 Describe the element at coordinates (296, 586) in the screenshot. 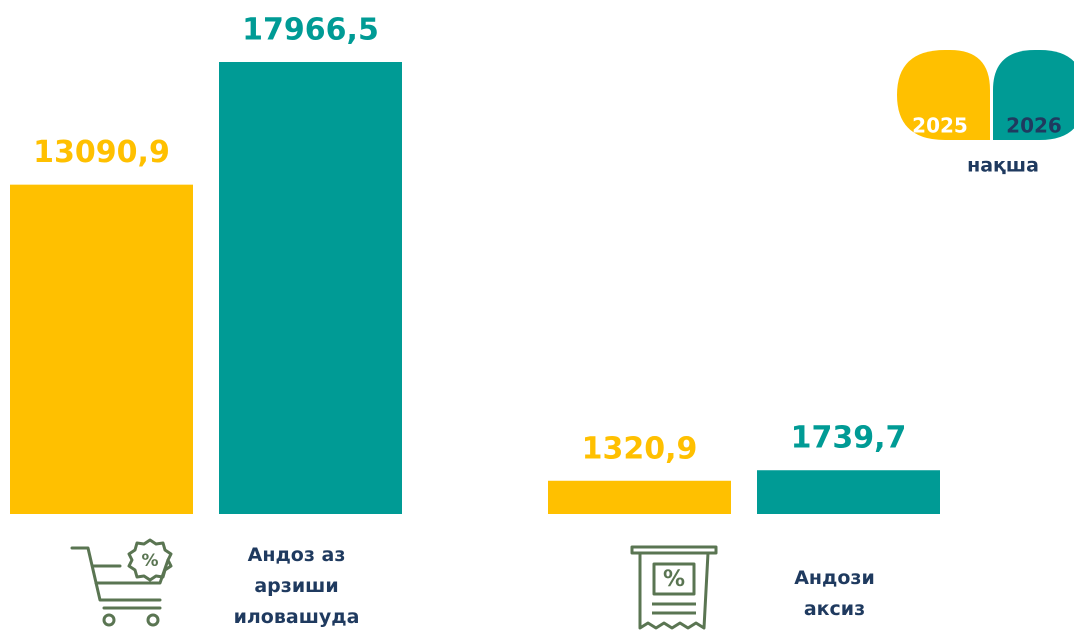

I see `category-label: Андоз аз арзиши иловашуда` at that location.